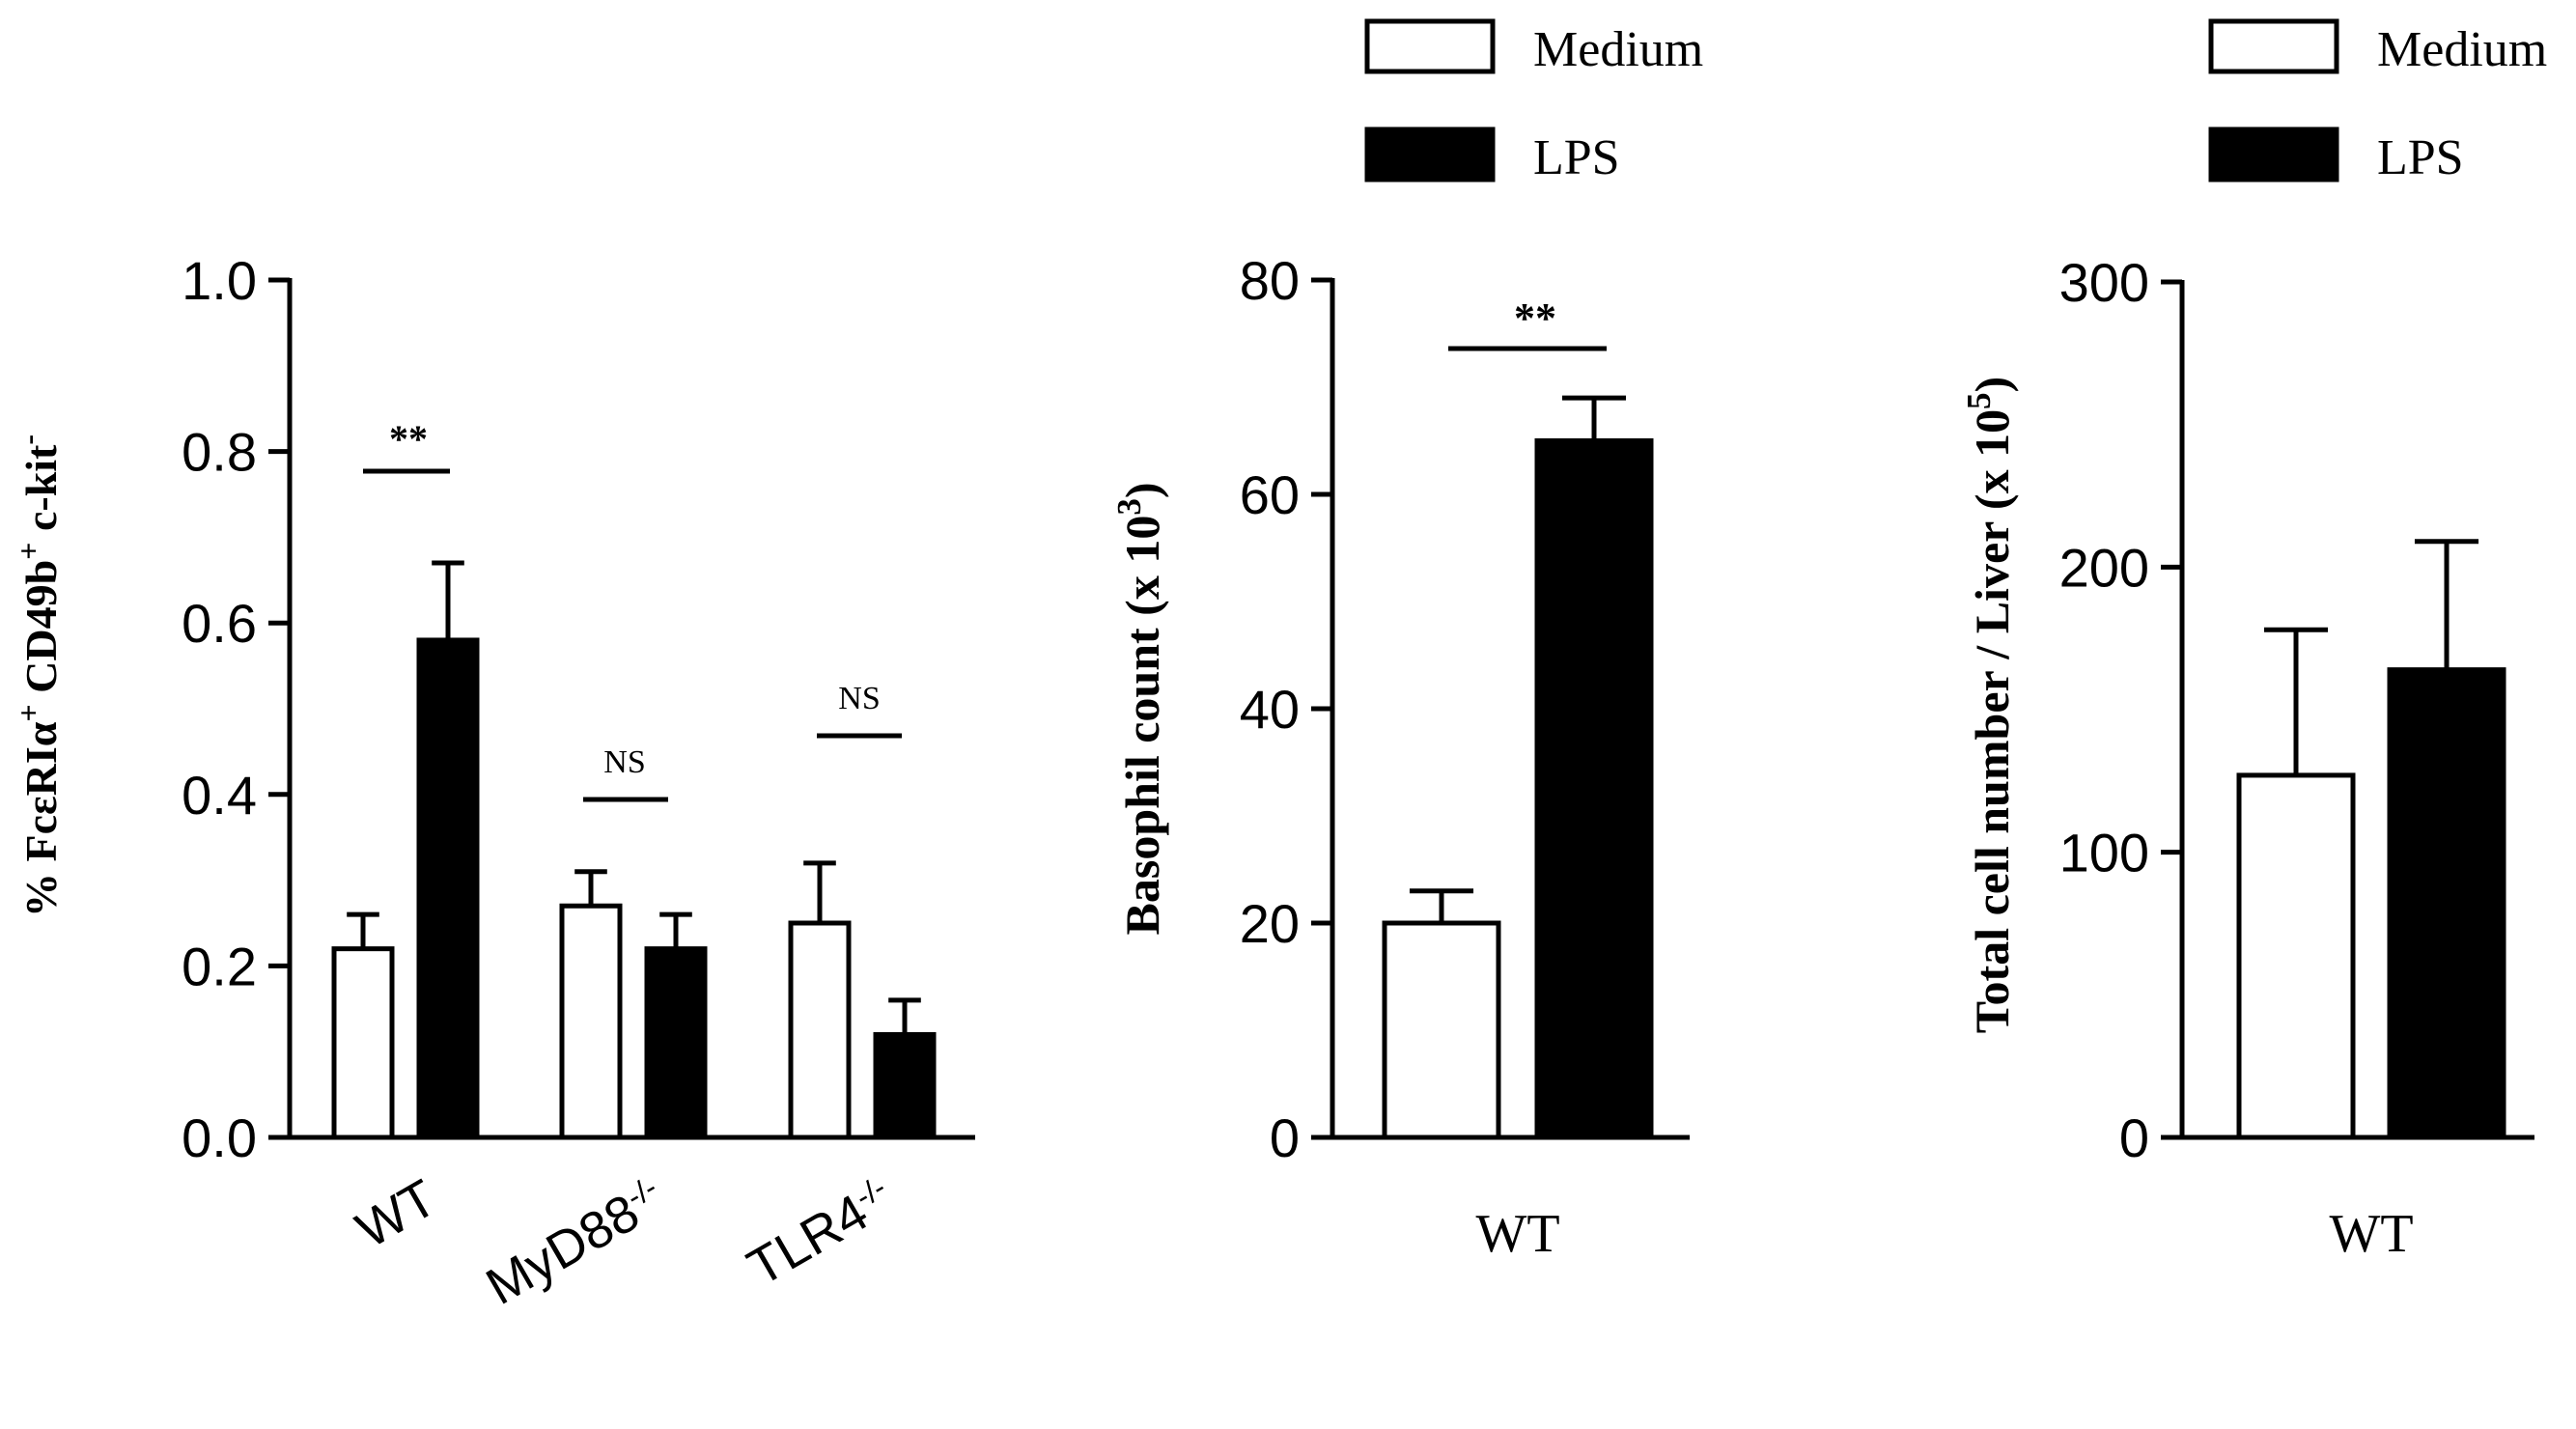  Describe the element at coordinates (2104, 853) in the screenshot. I see `y-tick-label: 100` at that location.